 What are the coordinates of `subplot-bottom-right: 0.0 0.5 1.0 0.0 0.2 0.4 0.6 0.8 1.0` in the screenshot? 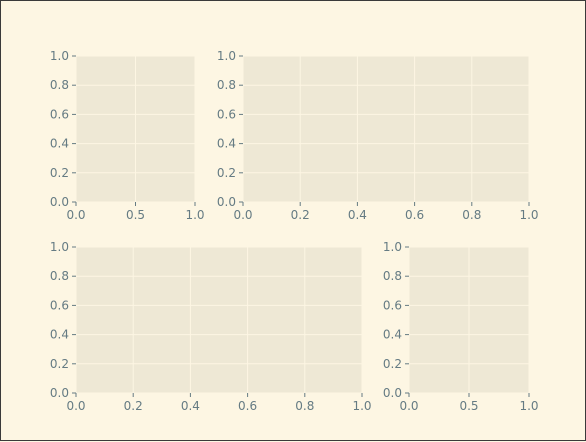 It's located at (461, 326).